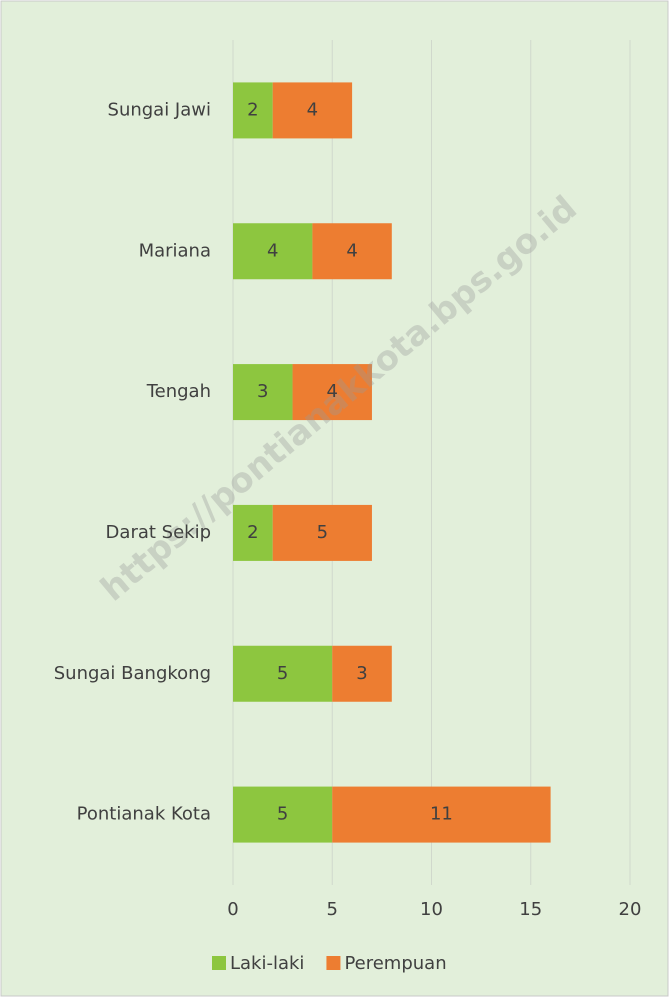 This screenshot has height=997, width=669. I want to click on x-tick-label: 15, so click(530, 909).